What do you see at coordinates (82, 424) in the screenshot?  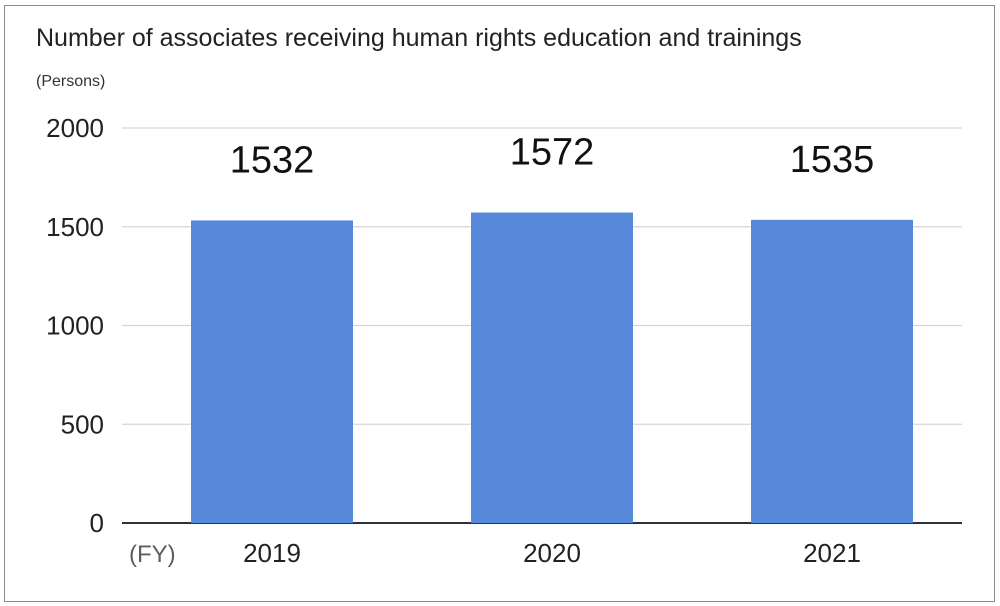 I see `y-tick-label: 500` at bounding box center [82, 424].